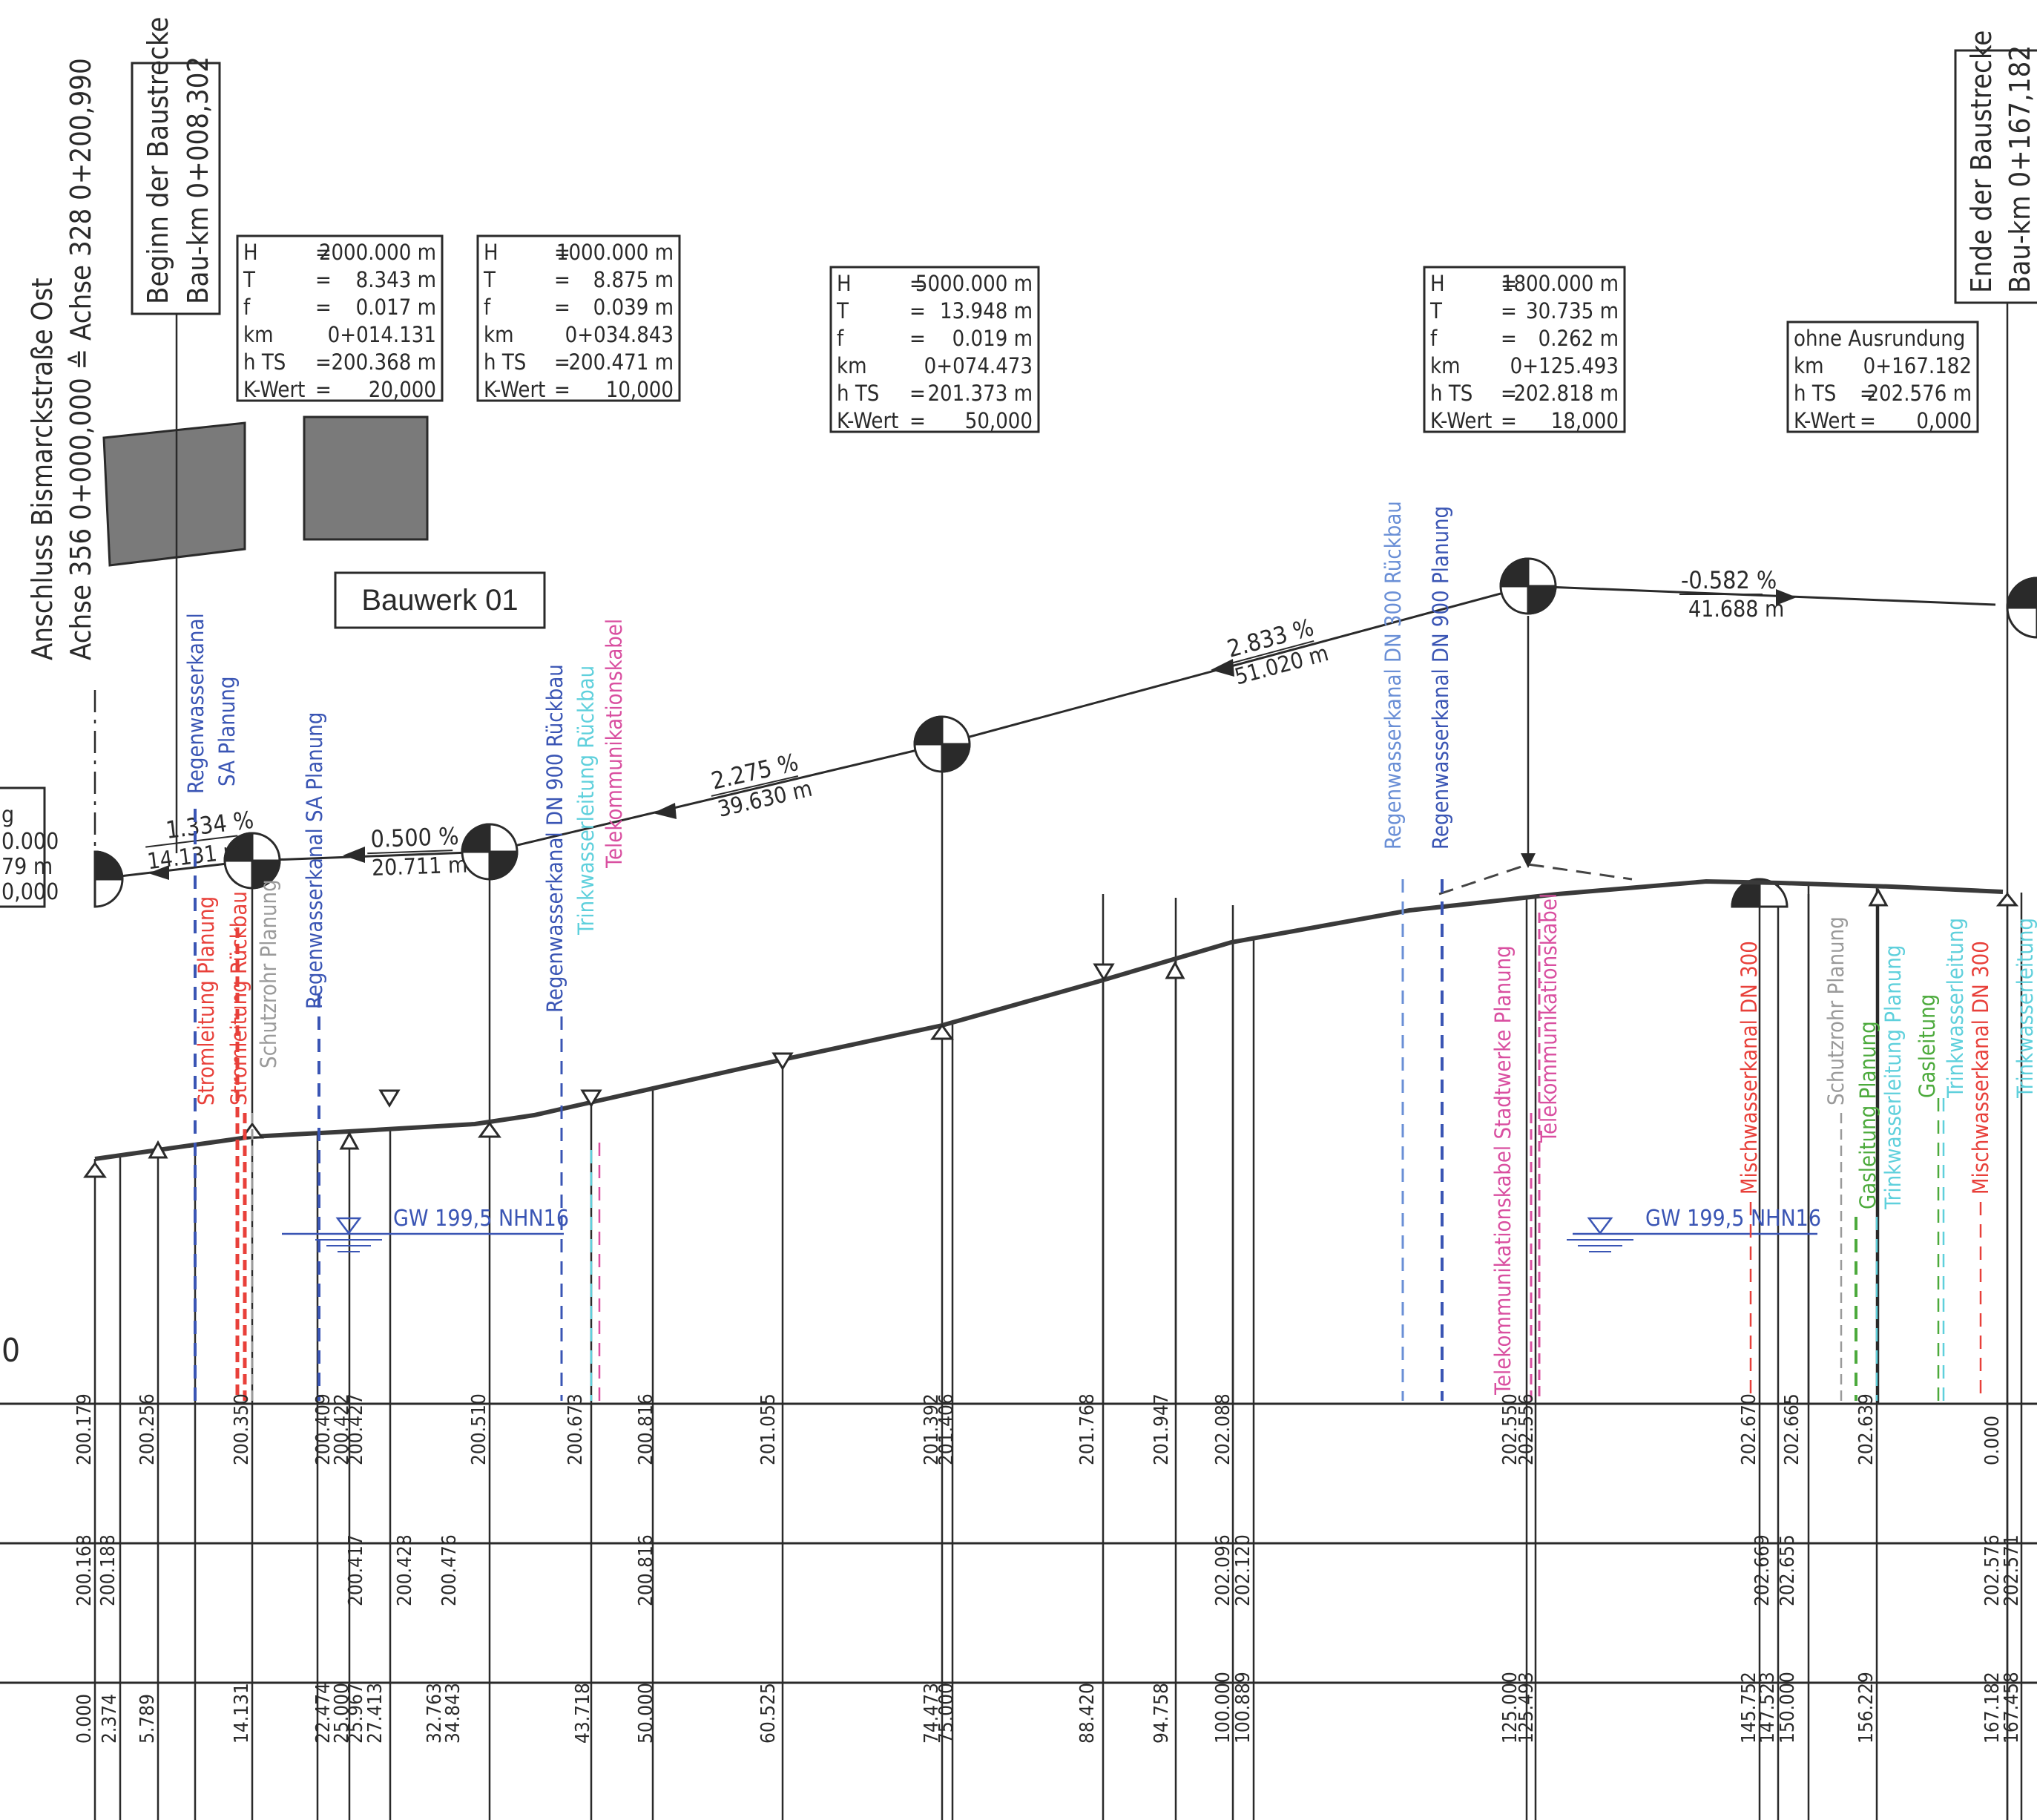 The image size is (2037, 1820). I want to click on utility-label: Stromleitung Rückbau, so click(239, 999).